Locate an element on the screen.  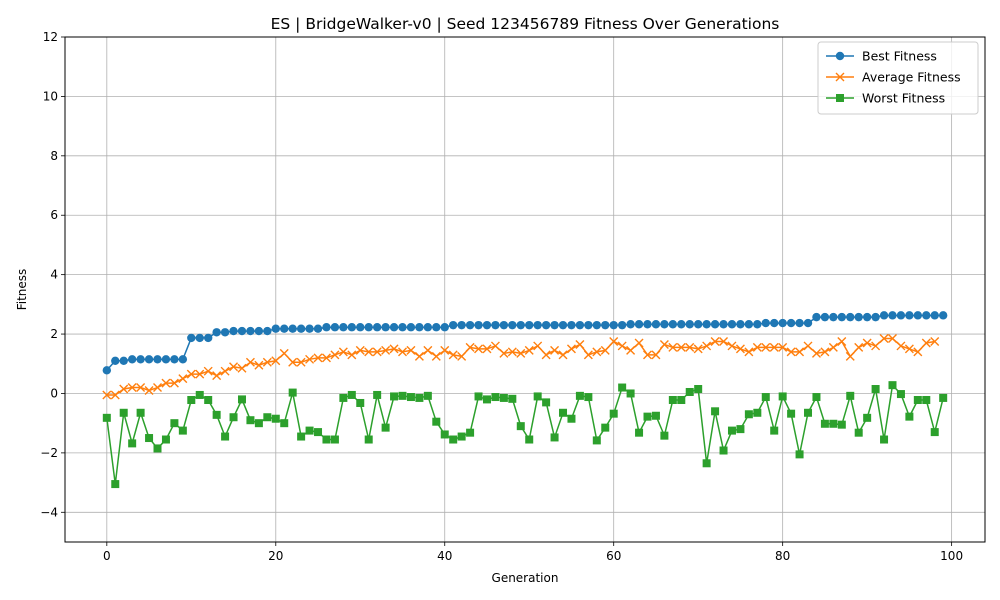
x-tick-label: 80 is located at coordinates (782, 556).